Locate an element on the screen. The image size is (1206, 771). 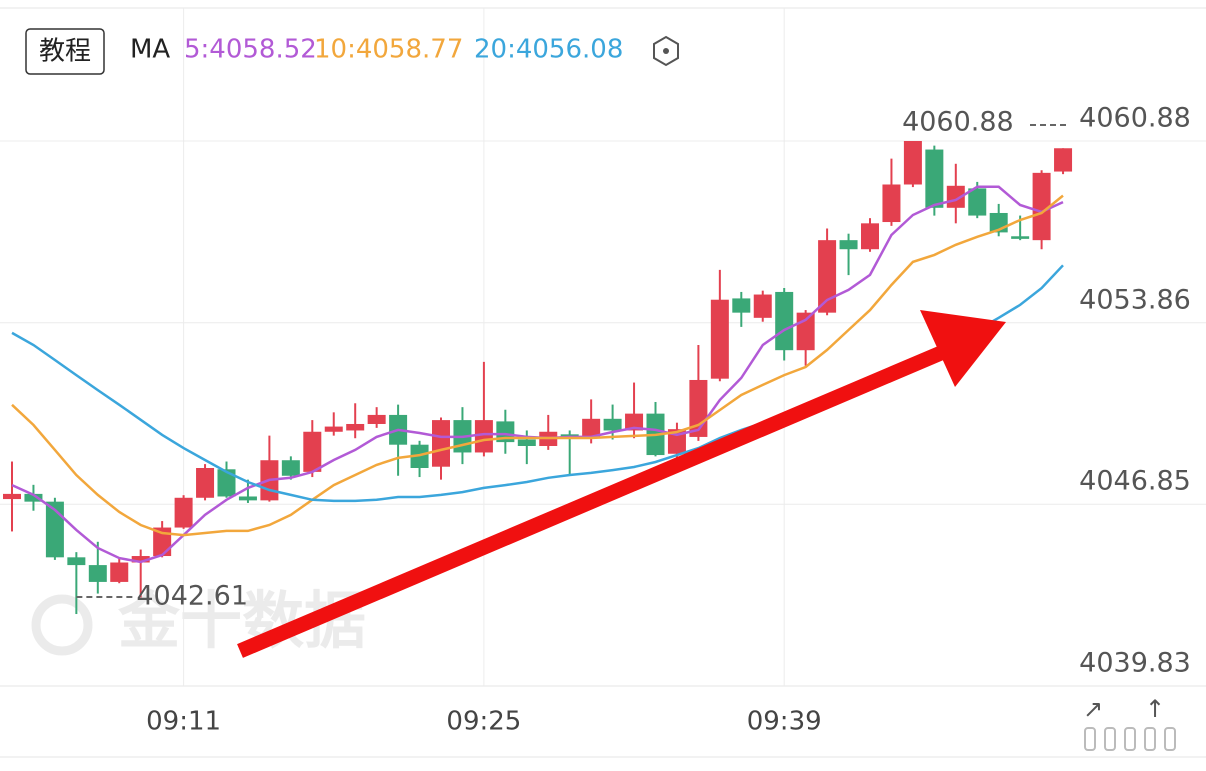
ma-label: MA is located at coordinates (150, 50).